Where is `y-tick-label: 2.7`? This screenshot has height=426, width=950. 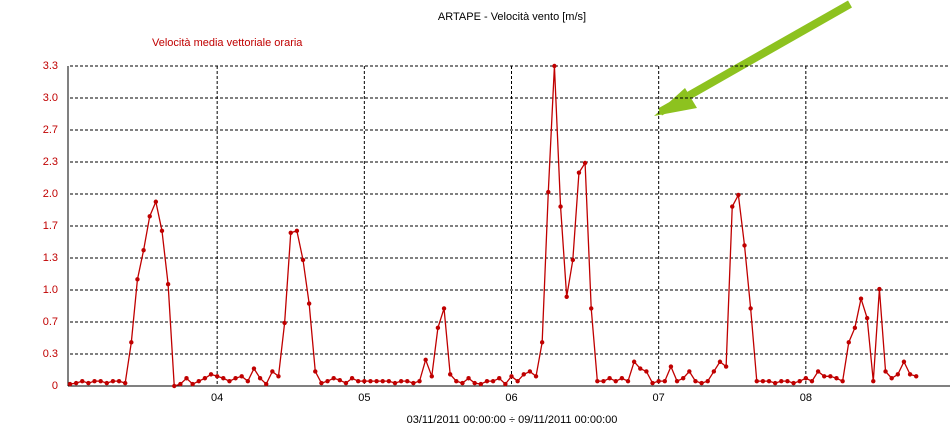 y-tick-label: 2.7 is located at coordinates (50, 130).